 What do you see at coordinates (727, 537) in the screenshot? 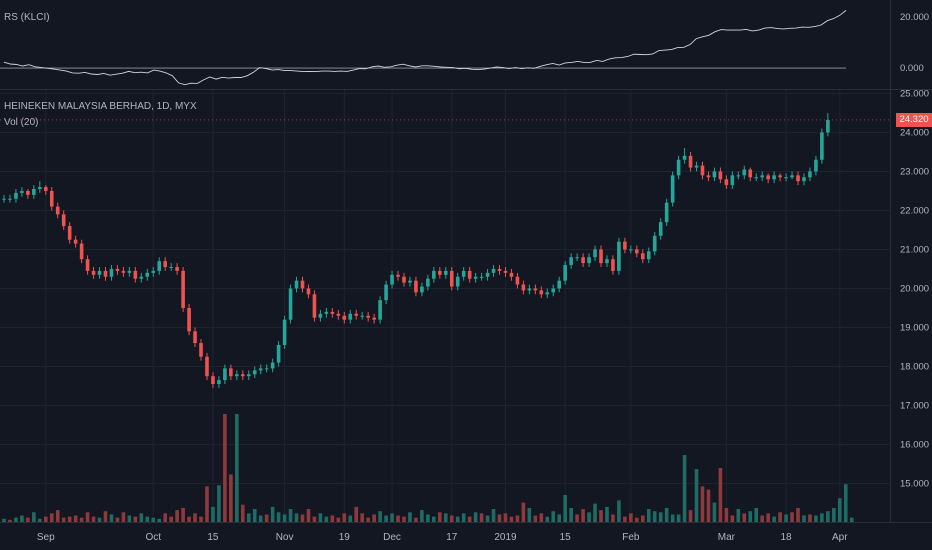
I see `date-axis-label: Mar` at bounding box center [727, 537].